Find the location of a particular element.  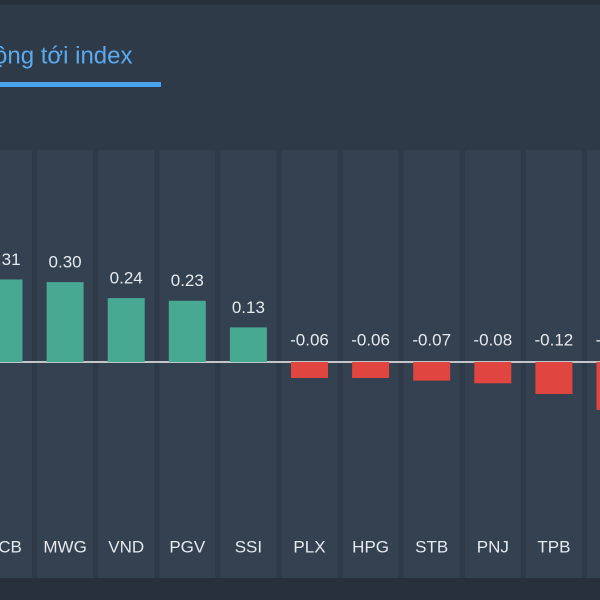

x-tick-label: SSI is located at coordinates (248, 546).